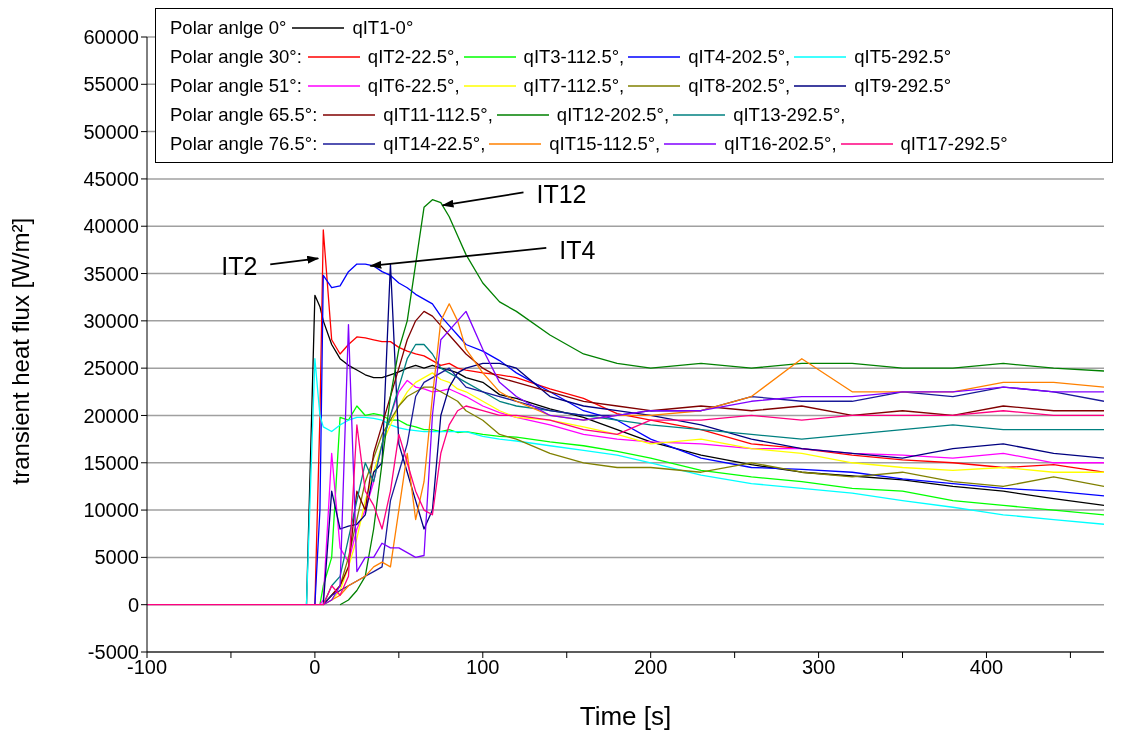  Describe the element at coordinates (651, 667) in the screenshot. I see `x-tick-label: 200` at that location.